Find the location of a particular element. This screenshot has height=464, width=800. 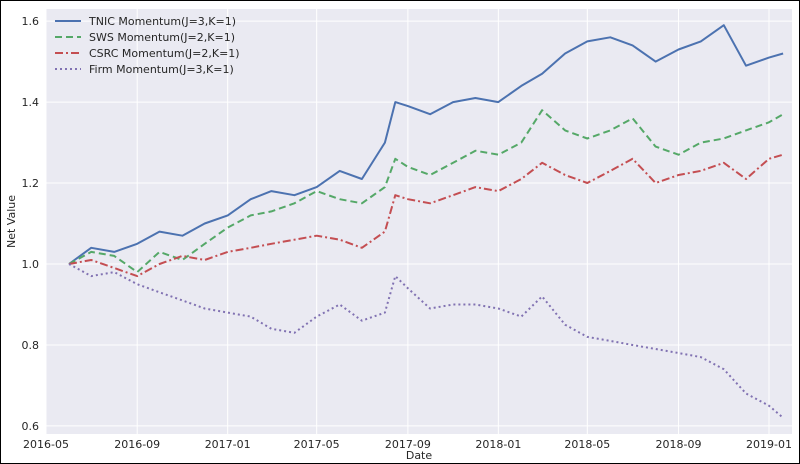

legend-entry-label: Firm Momentum(J=3,K=1) is located at coordinates (161, 69).